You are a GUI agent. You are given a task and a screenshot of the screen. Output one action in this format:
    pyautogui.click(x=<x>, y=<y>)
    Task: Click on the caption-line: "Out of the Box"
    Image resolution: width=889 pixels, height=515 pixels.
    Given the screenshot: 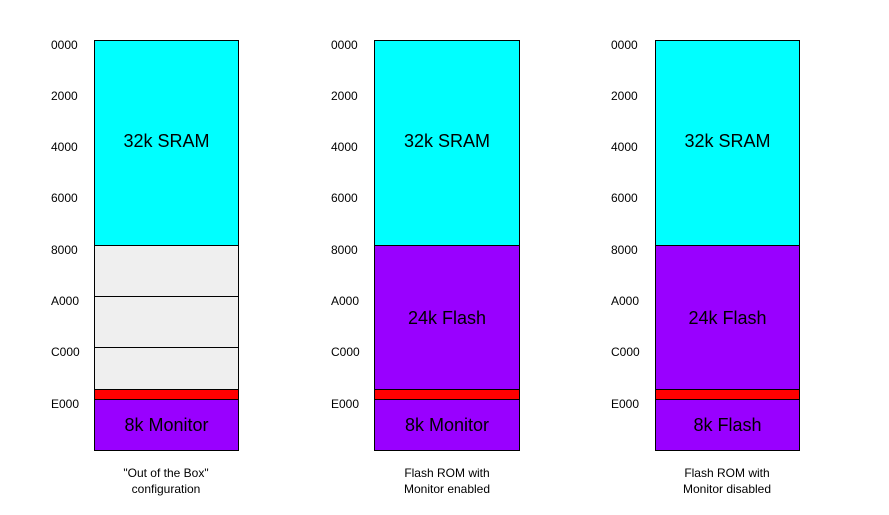 What is the action you would take?
    pyautogui.click(x=166, y=473)
    